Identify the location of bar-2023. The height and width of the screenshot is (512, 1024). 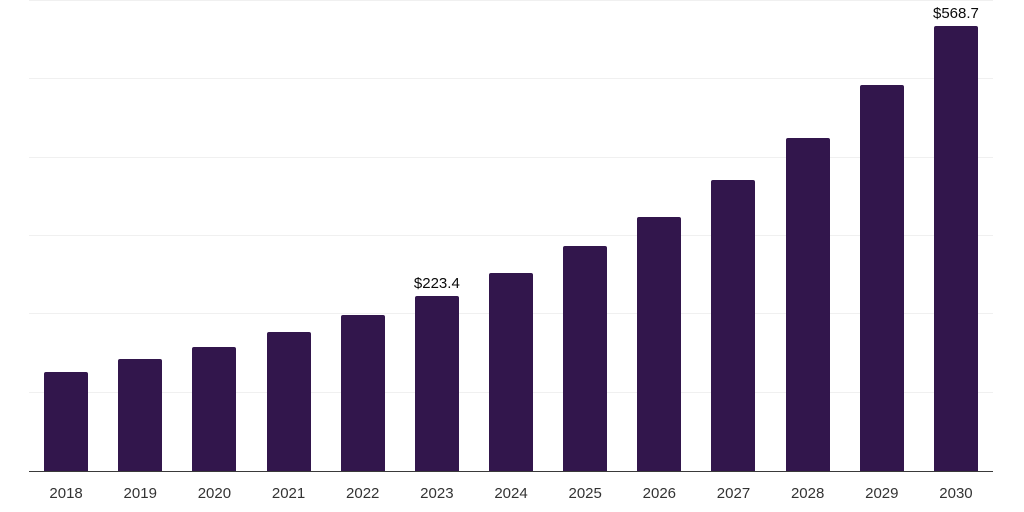
(436, 383).